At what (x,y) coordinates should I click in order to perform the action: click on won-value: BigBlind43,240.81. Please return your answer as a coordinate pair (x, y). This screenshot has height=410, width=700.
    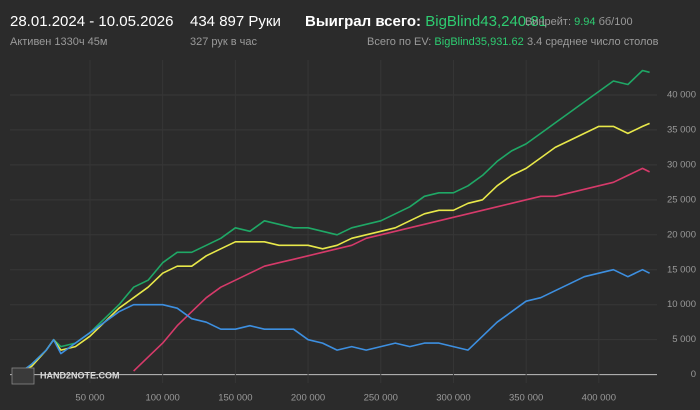
    Looking at the image, I should click on (486, 21).